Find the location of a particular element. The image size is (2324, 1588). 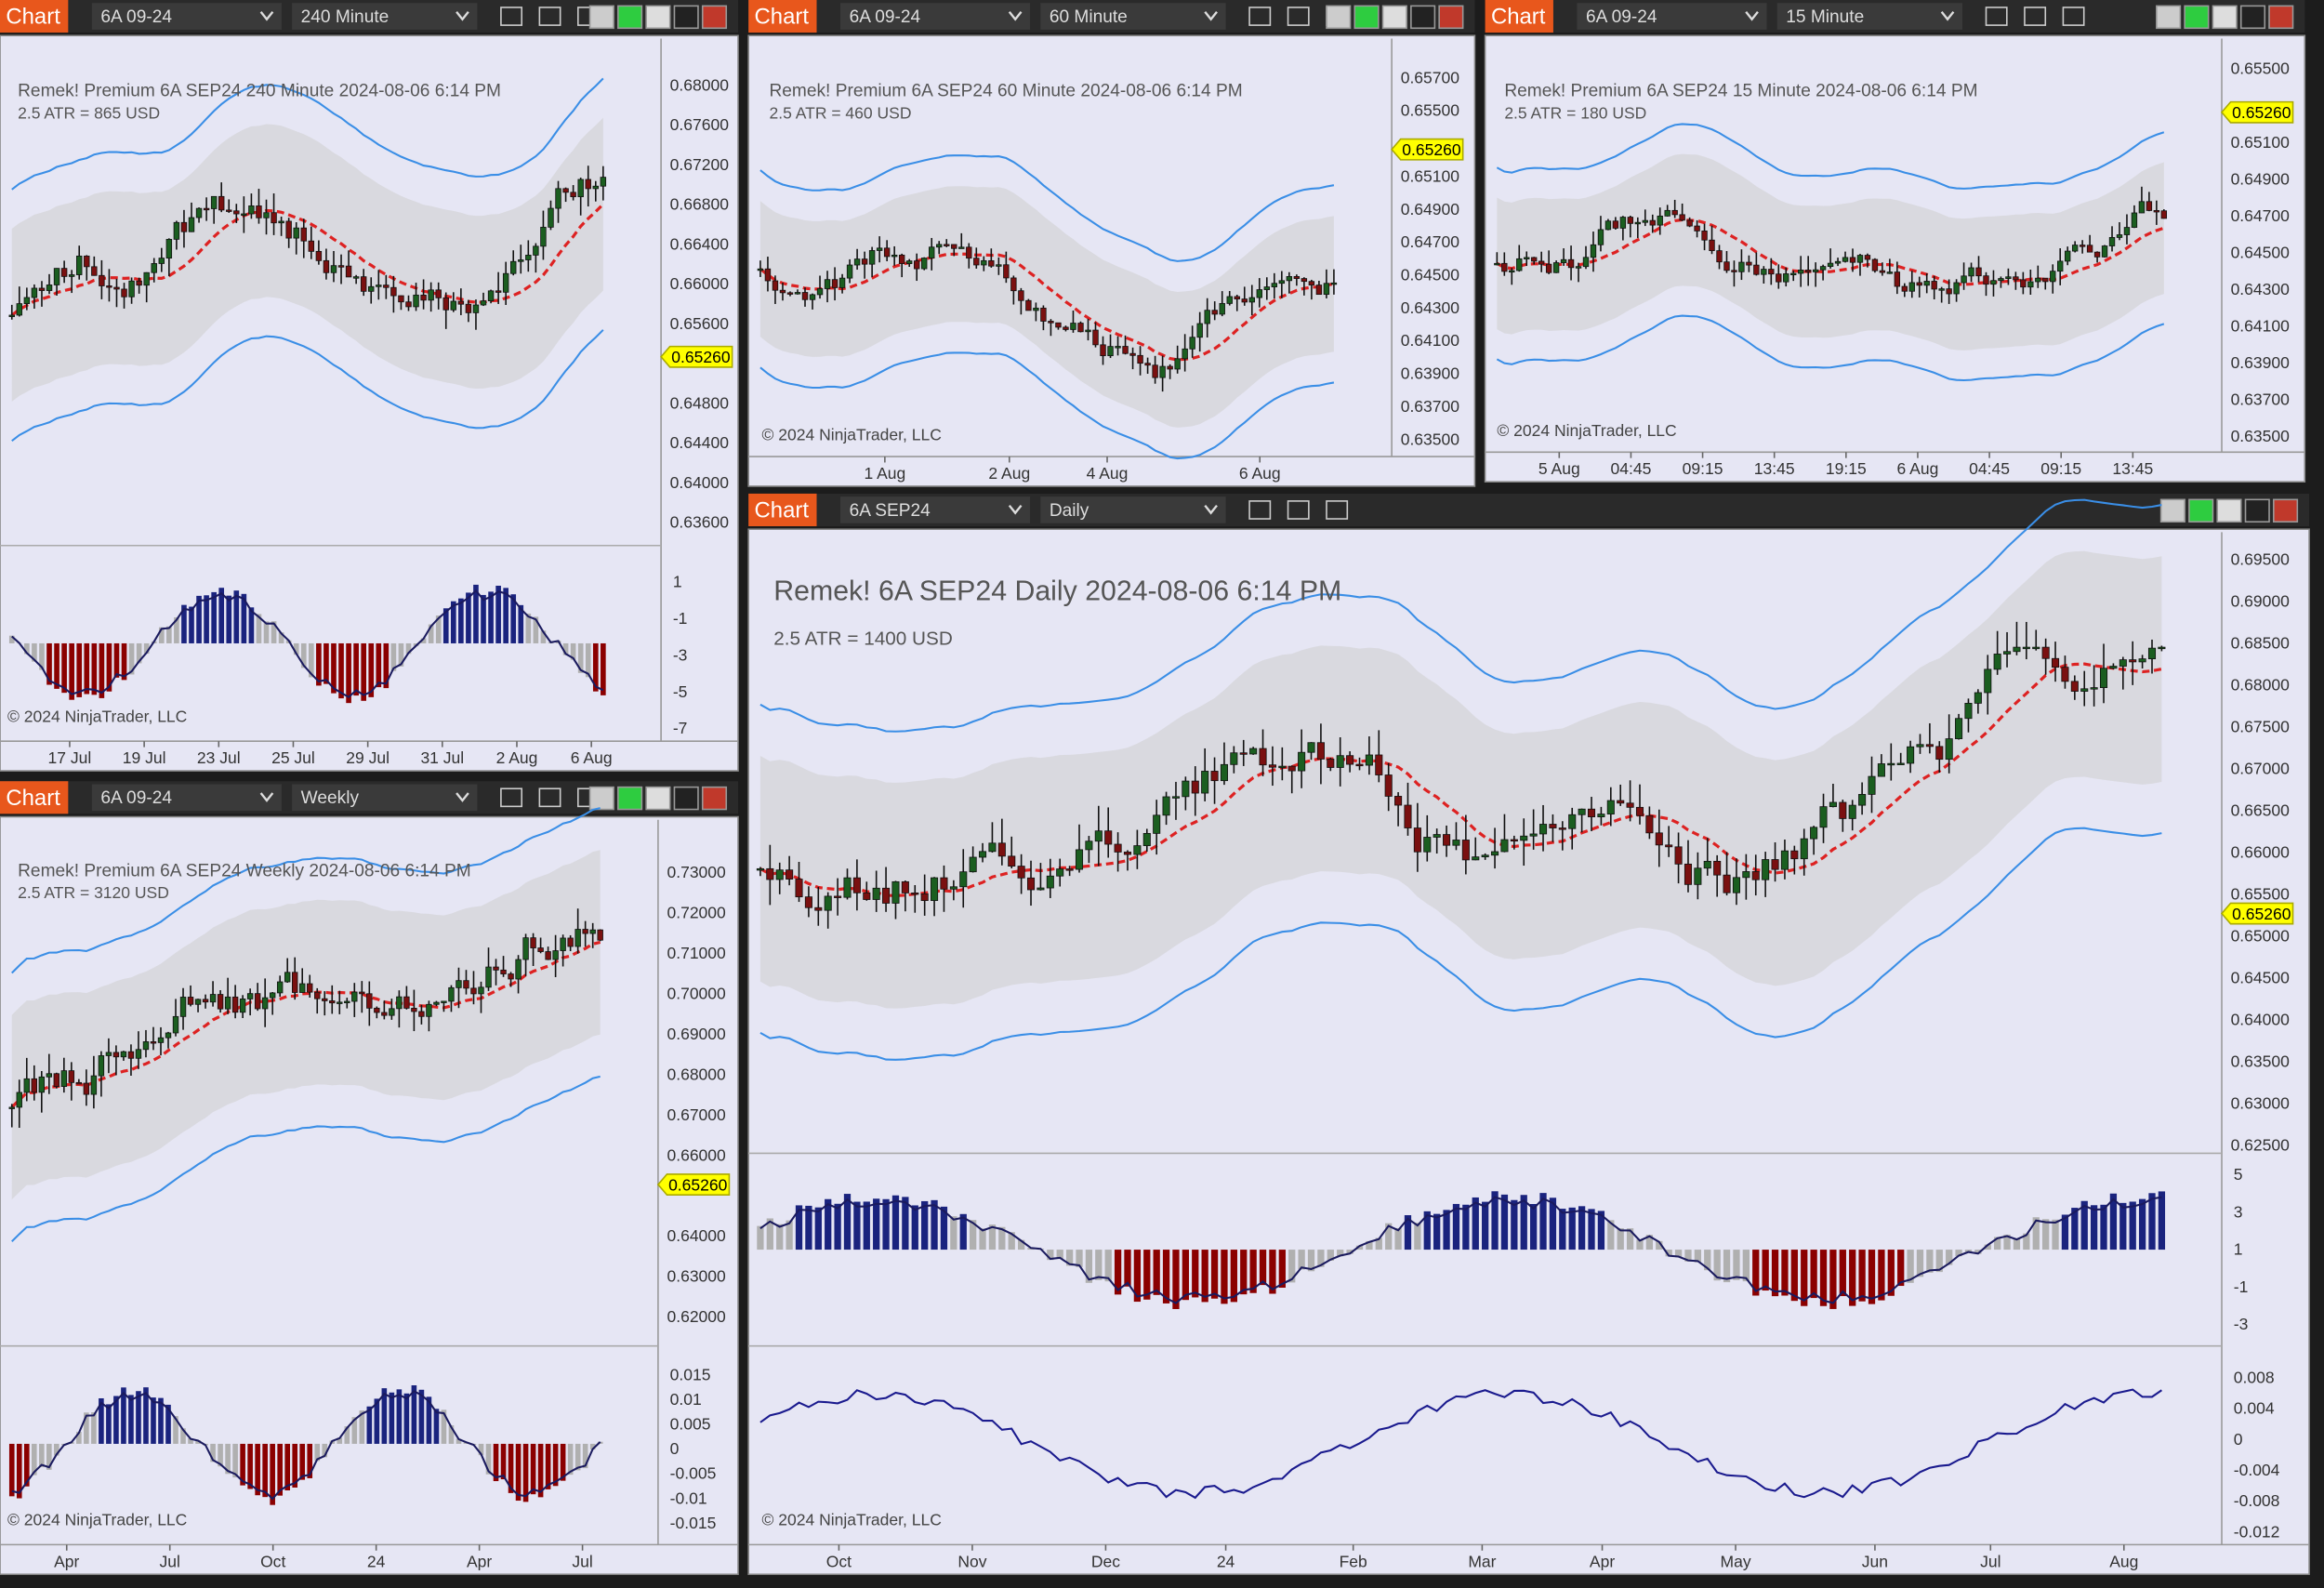

copyright: © 2024 NinjaTrader, LLC is located at coordinates (97, 716).